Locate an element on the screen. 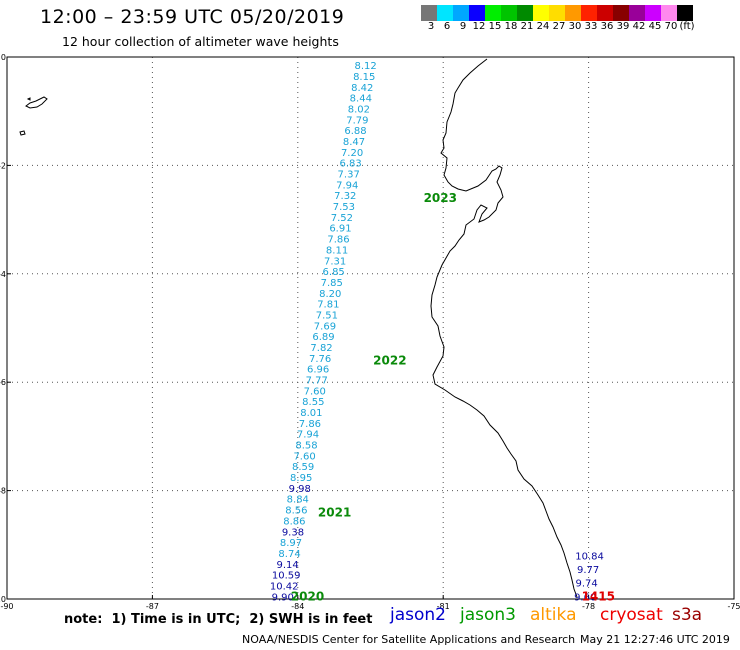 The image size is (740, 650). swh-reading: 9.74 is located at coordinates (587, 584).